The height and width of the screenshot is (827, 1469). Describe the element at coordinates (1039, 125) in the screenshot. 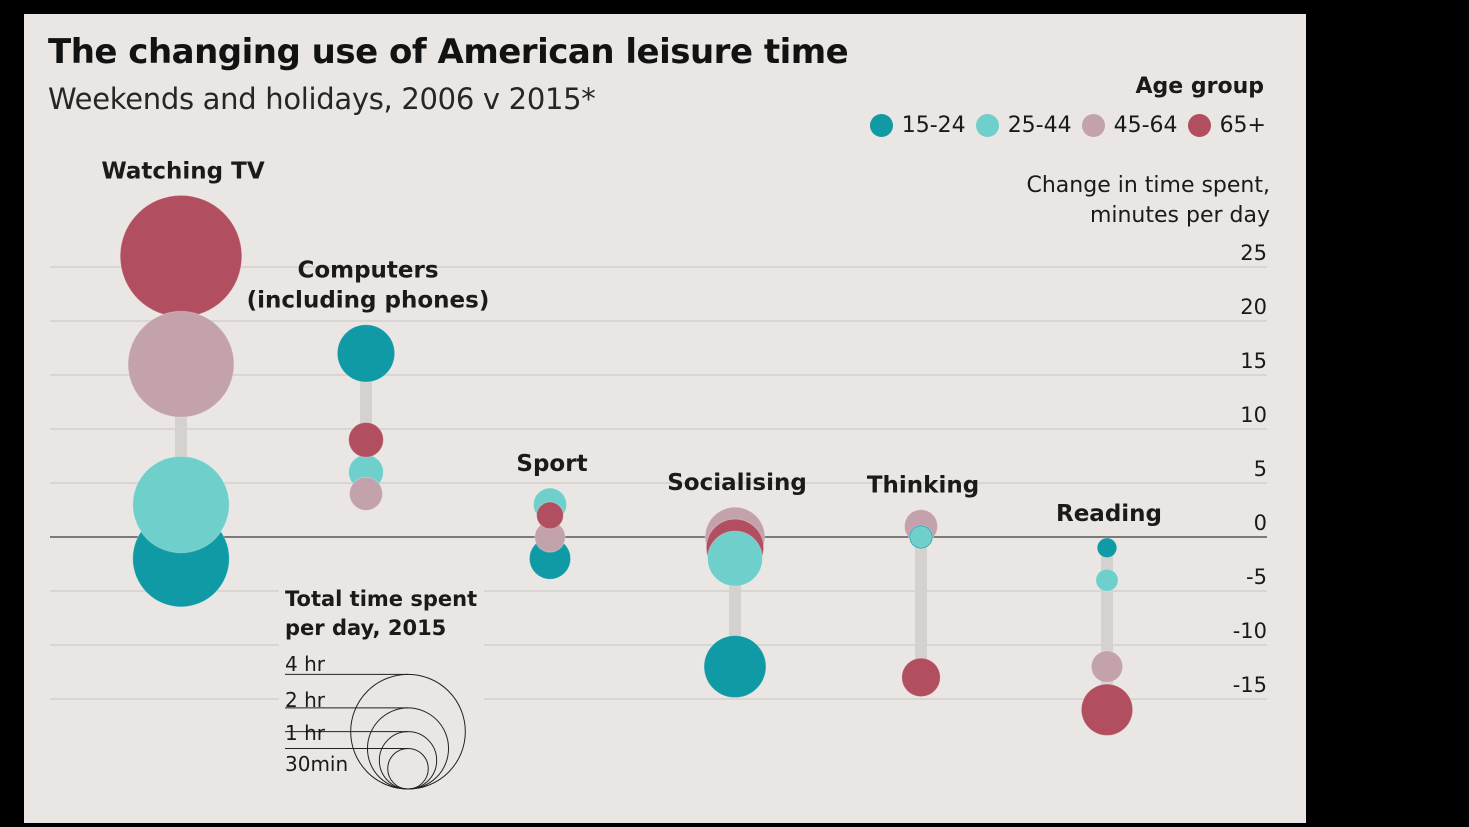

I see `legend-label: 25-44` at that location.